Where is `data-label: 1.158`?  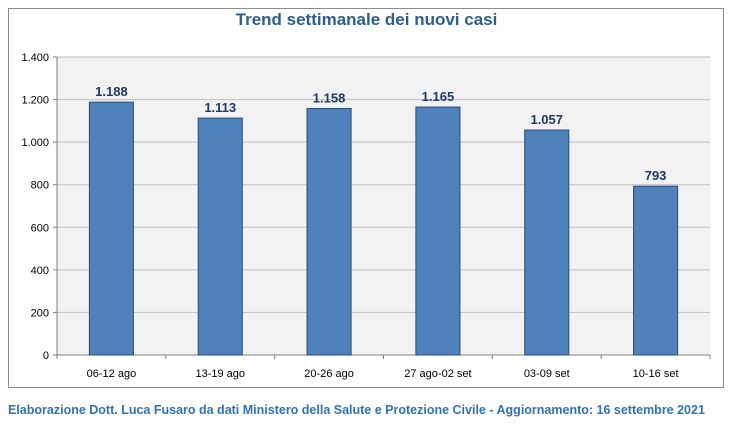 data-label: 1.158 is located at coordinates (329, 98).